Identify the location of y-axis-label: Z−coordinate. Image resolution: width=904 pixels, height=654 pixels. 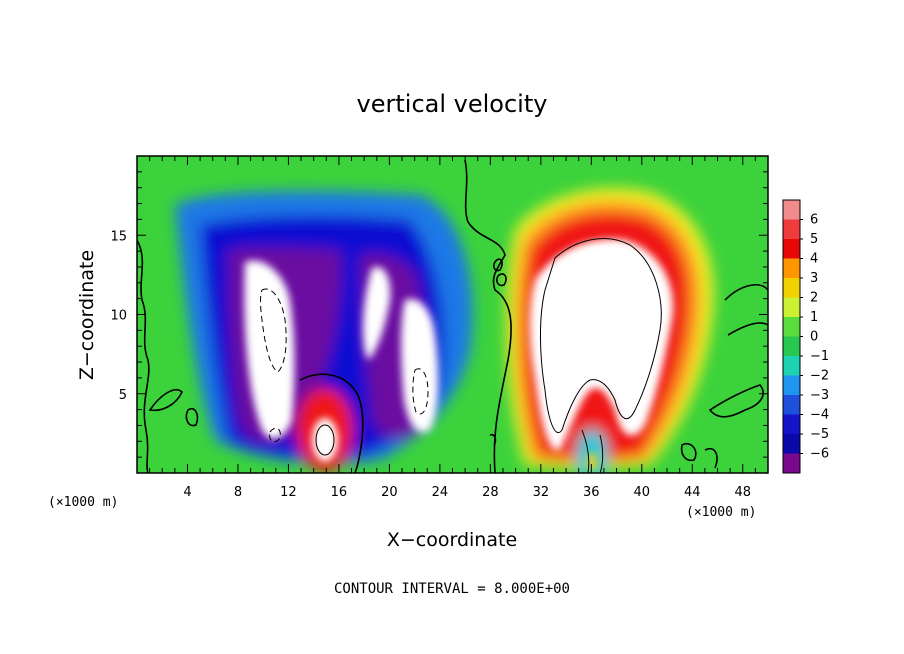
(87, 315).